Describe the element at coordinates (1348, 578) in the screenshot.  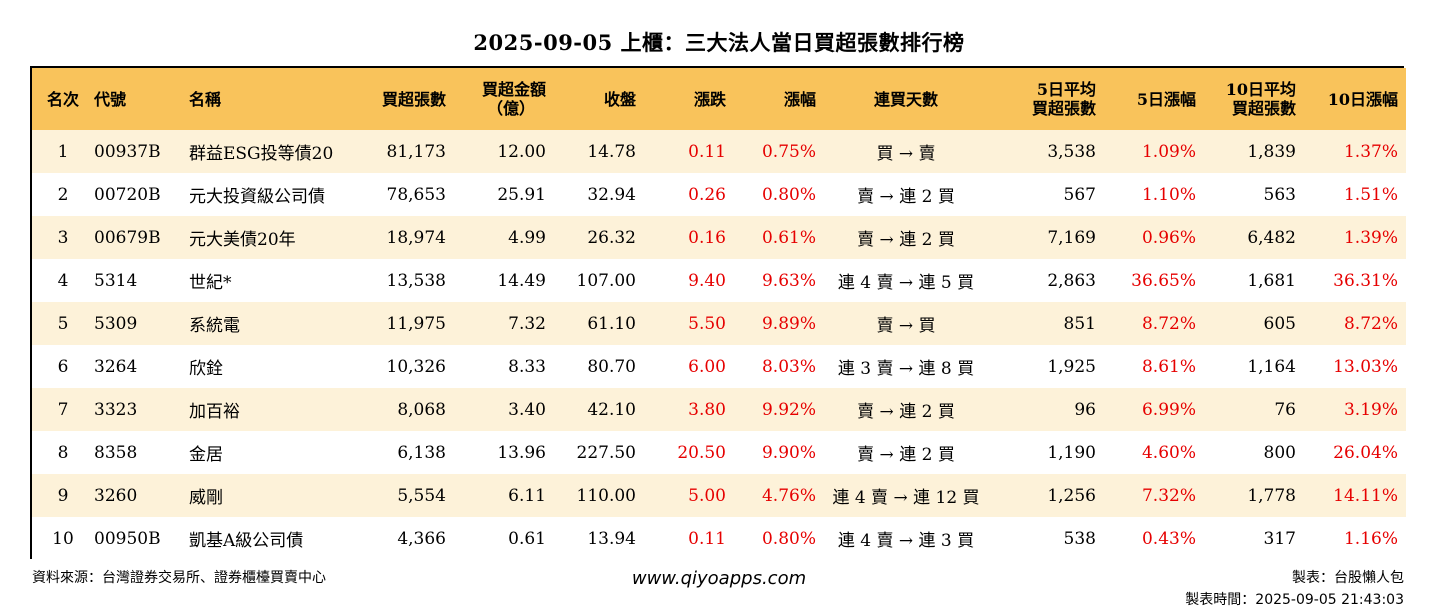
I see `maker-label: 製表：台股懶人包` at that location.